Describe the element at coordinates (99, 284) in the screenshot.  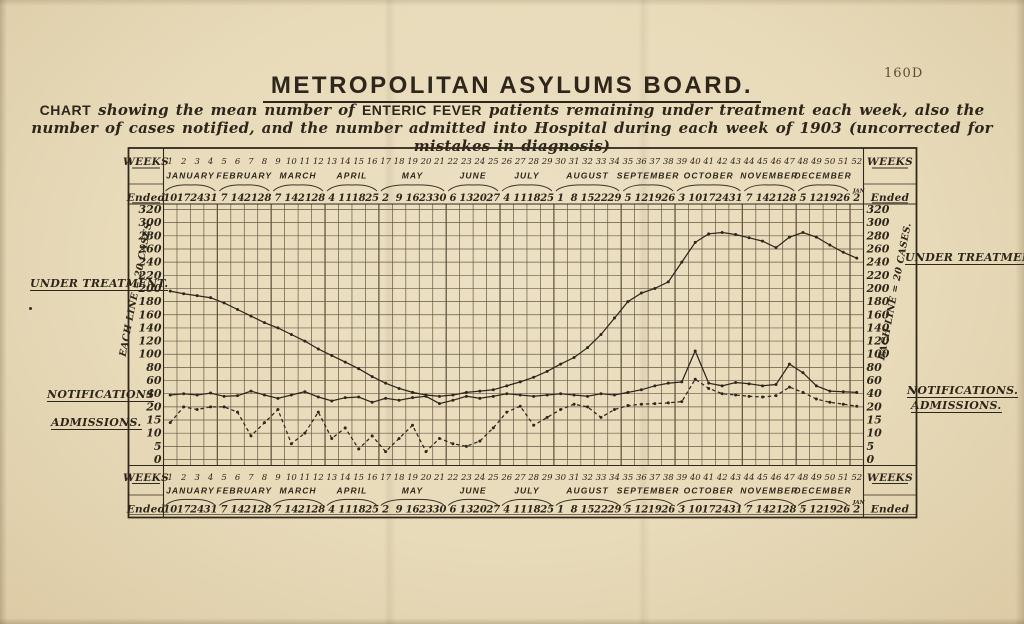
I see `label-under-treatment-left: UNDER TREATMENT.` at that location.